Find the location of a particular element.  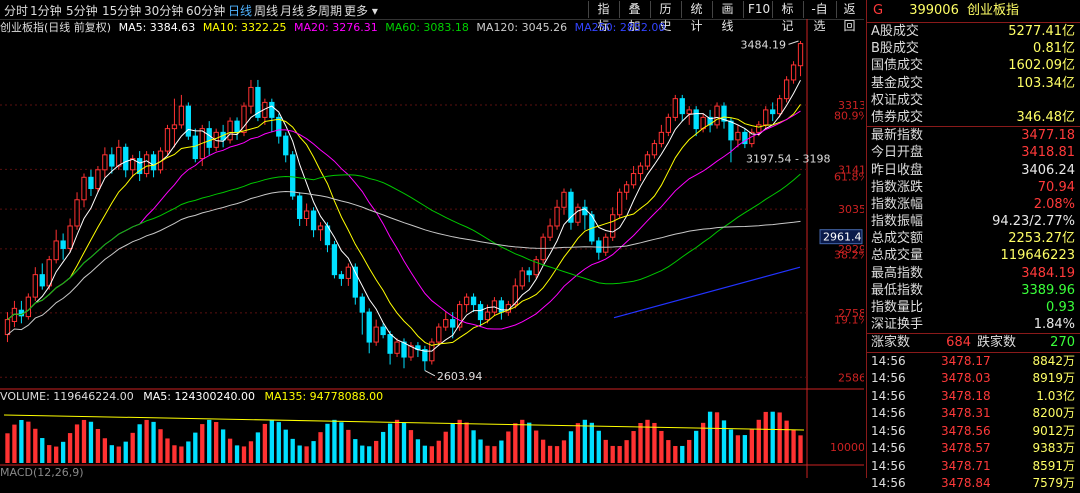

period-tab-5: 60分钟 is located at coordinates (206, 11).